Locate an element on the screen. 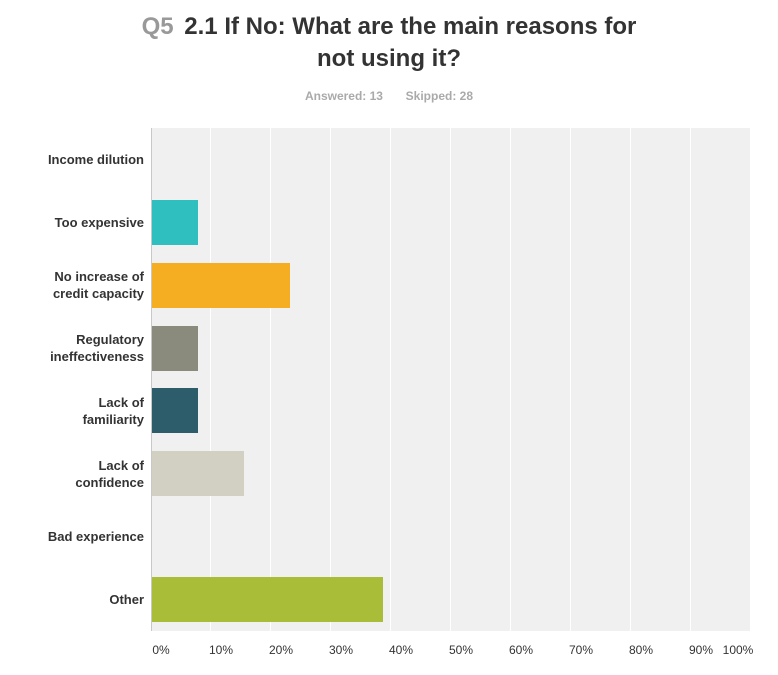 The height and width of the screenshot is (675, 778). x-tick-label: 80% is located at coordinates (641, 650).